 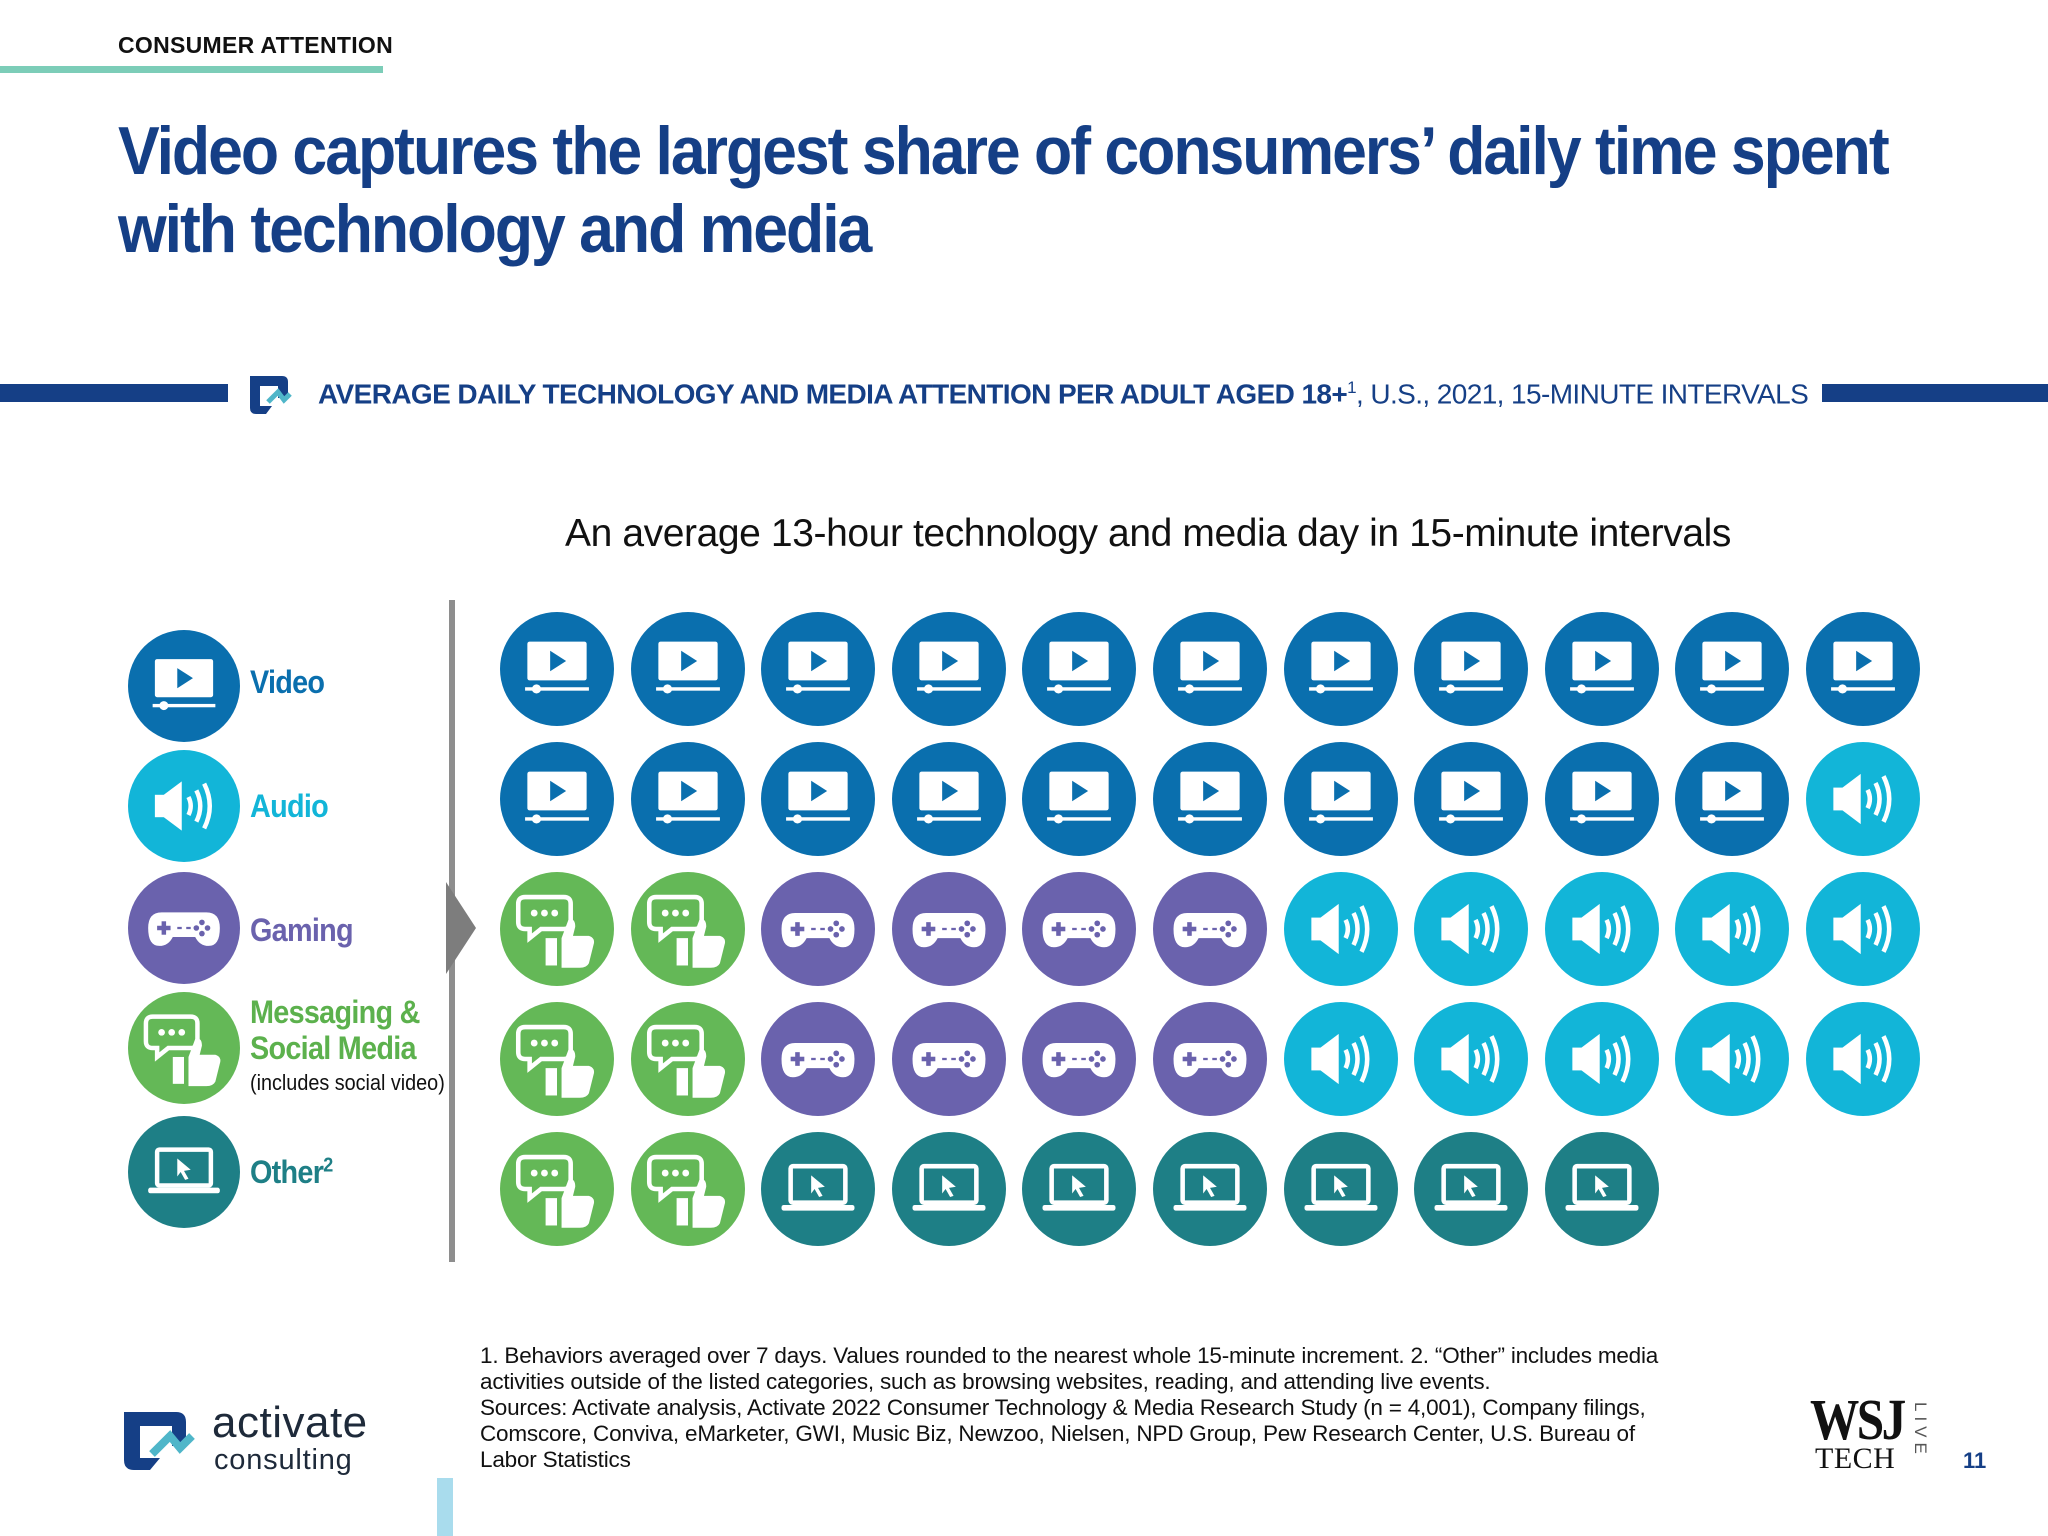 What do you see at coordinates (255, 45) in the screenshot?
I see `section-kicker: CONSUMER ATTENTION` at bounding box center [255, 45].